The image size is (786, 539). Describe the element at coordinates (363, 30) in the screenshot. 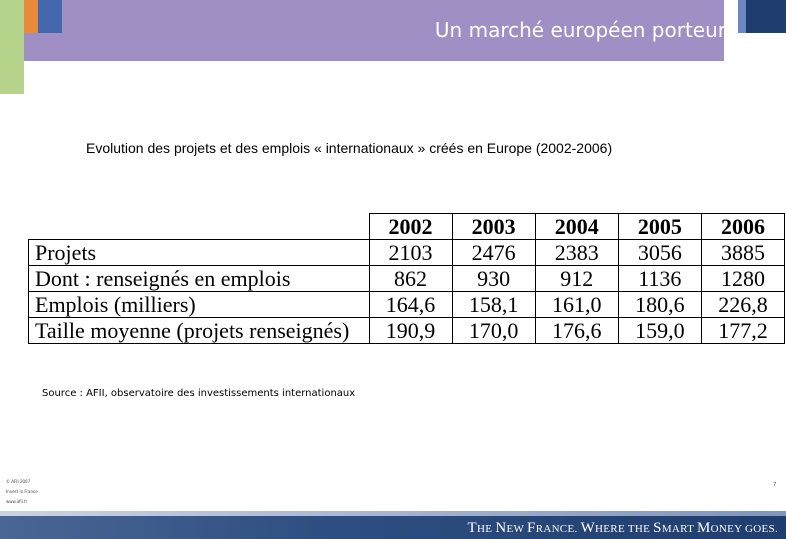

I see `title-bar: Un marché européen porteur` at that location.